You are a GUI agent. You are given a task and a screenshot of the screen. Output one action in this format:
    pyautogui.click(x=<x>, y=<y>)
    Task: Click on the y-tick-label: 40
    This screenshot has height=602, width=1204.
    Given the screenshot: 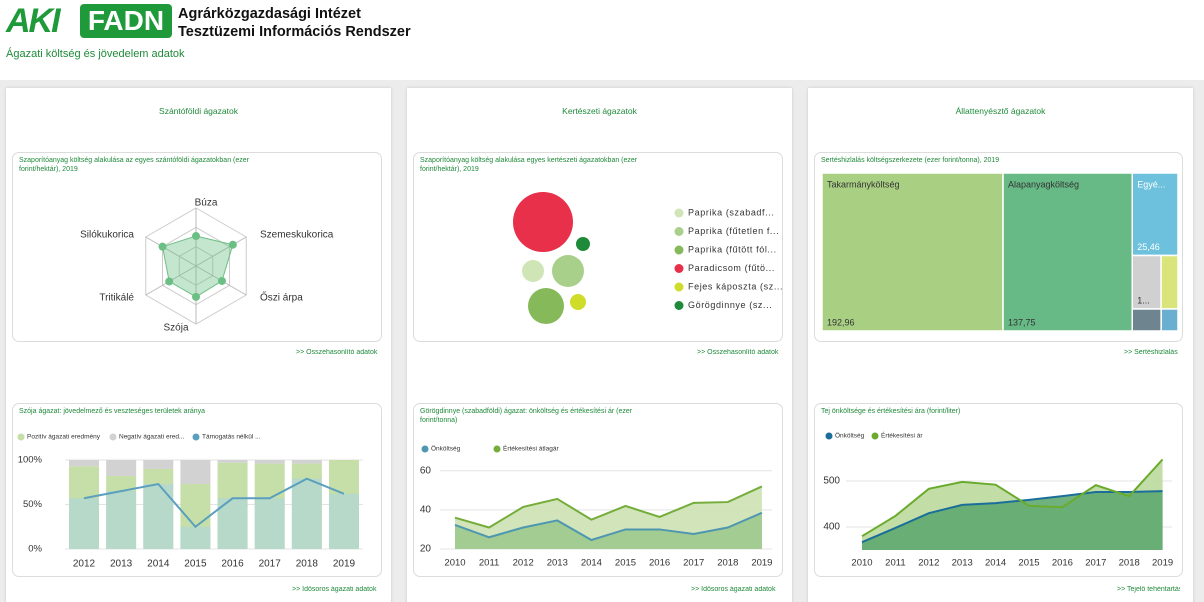 What is the action you would take?
    pyautogui.click(x=426, y=510)
    